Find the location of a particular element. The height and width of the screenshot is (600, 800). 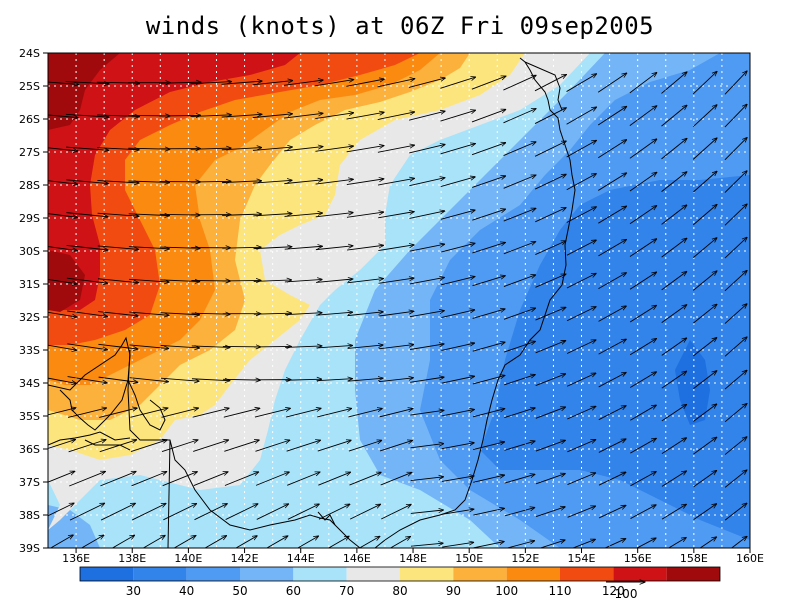

lon-tick-label: 156E is located at coordinates (638, 558).